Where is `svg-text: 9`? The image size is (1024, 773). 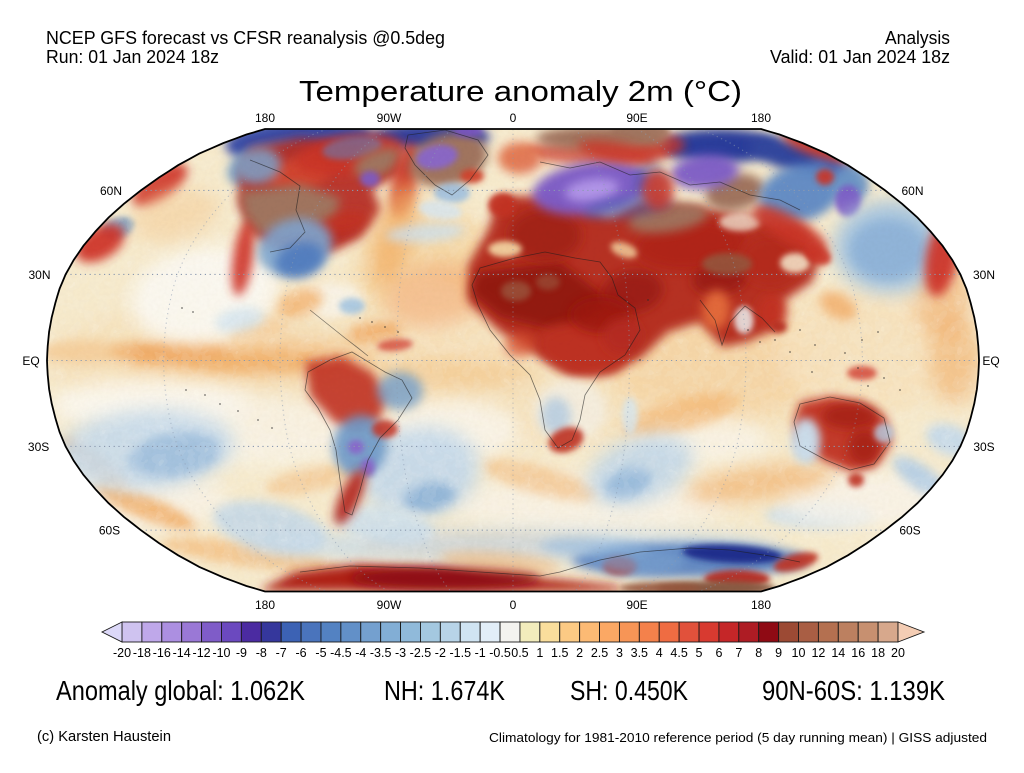
svg-text: 9 is located at coordinates (778, 653).